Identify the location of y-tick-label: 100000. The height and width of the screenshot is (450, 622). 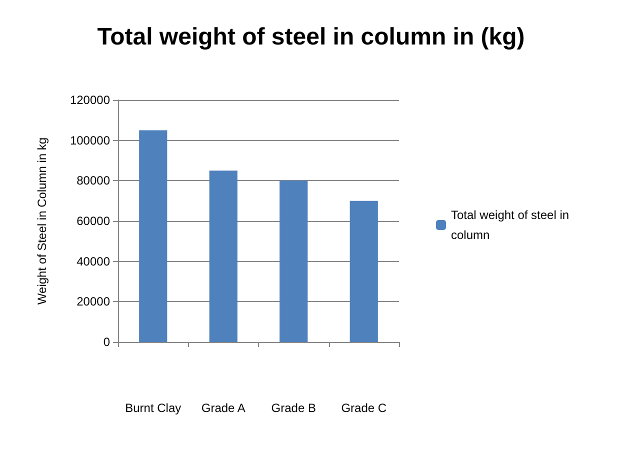
(90, 140).